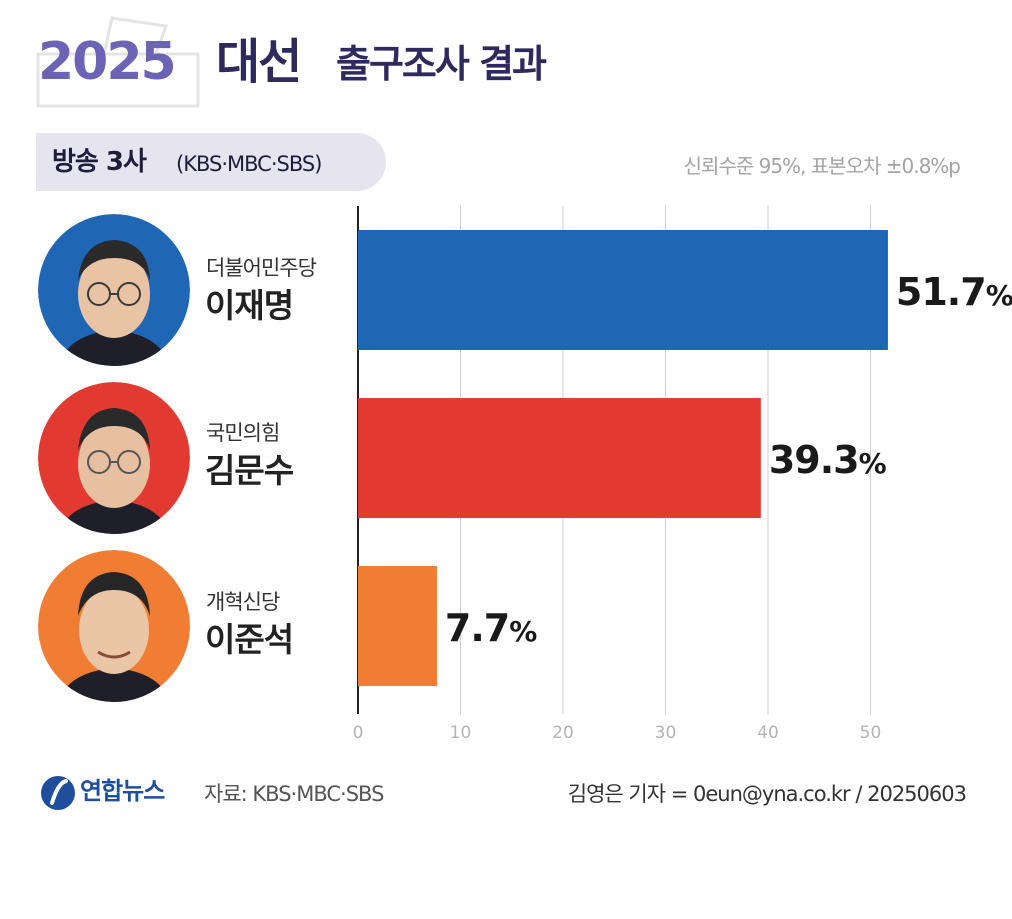 The height and width of the screenshot is (919, 1012). Describe the element at coordinates (261, 268) in the screenshot. I see `party-label: 더불어민주당` at that location.